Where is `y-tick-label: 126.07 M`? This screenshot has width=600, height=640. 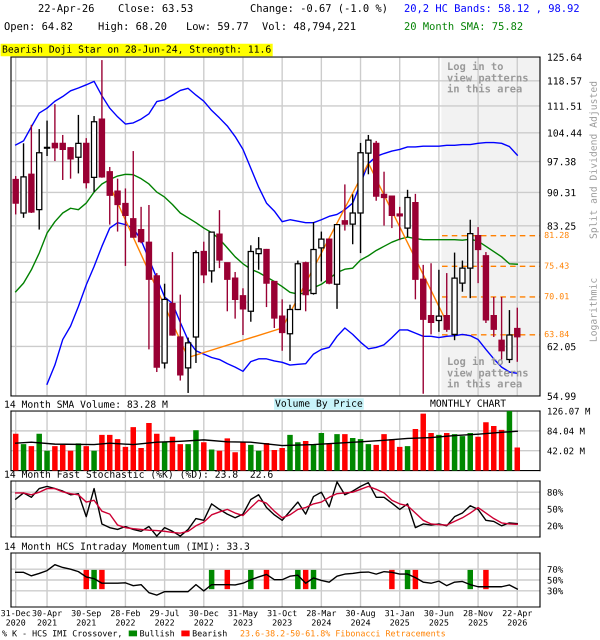 y-tick-label: 126.07 M is located at coordinates (569, 411).